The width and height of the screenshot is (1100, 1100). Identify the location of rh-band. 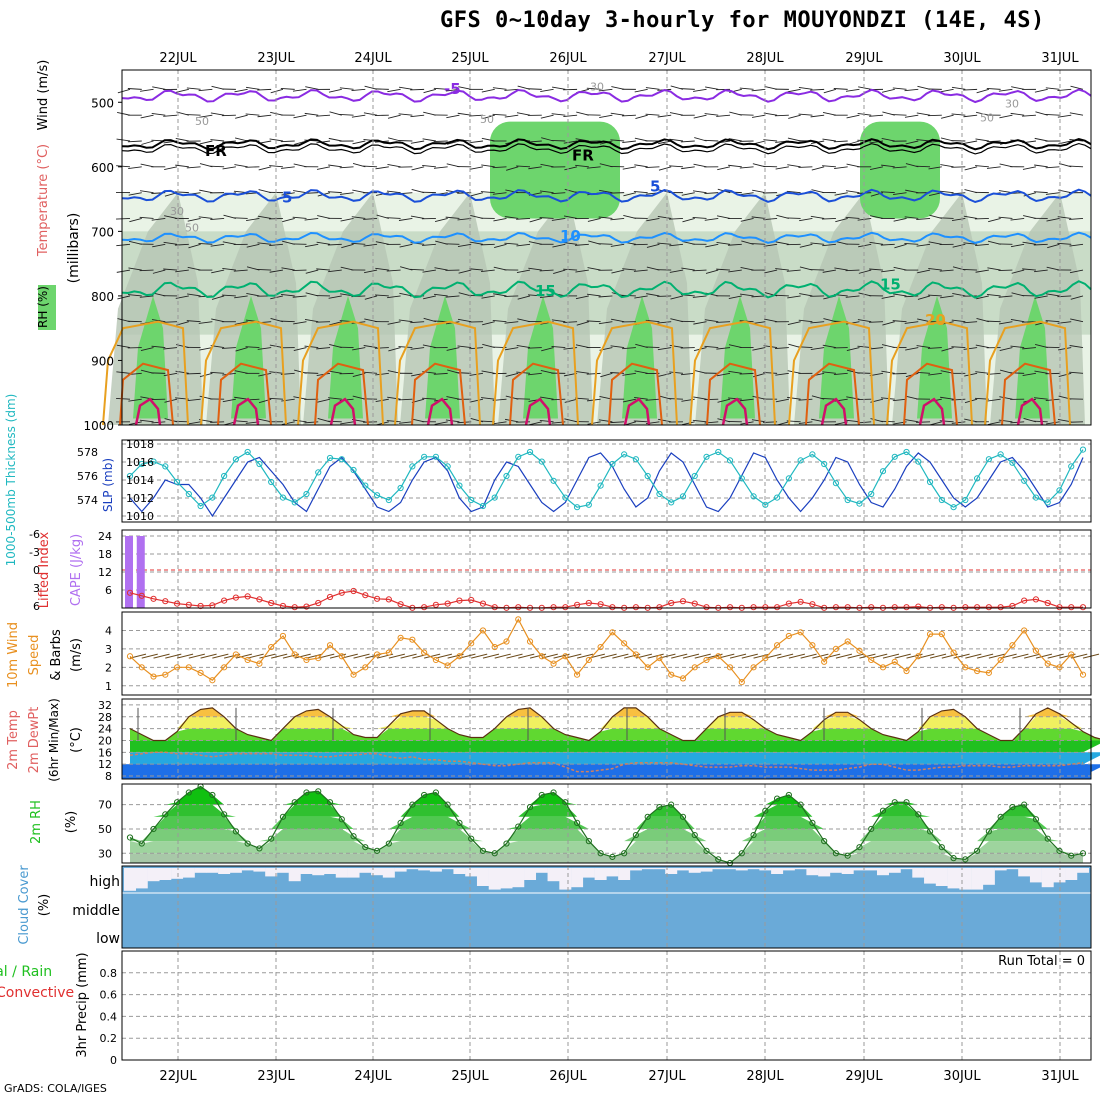
(606, 795).